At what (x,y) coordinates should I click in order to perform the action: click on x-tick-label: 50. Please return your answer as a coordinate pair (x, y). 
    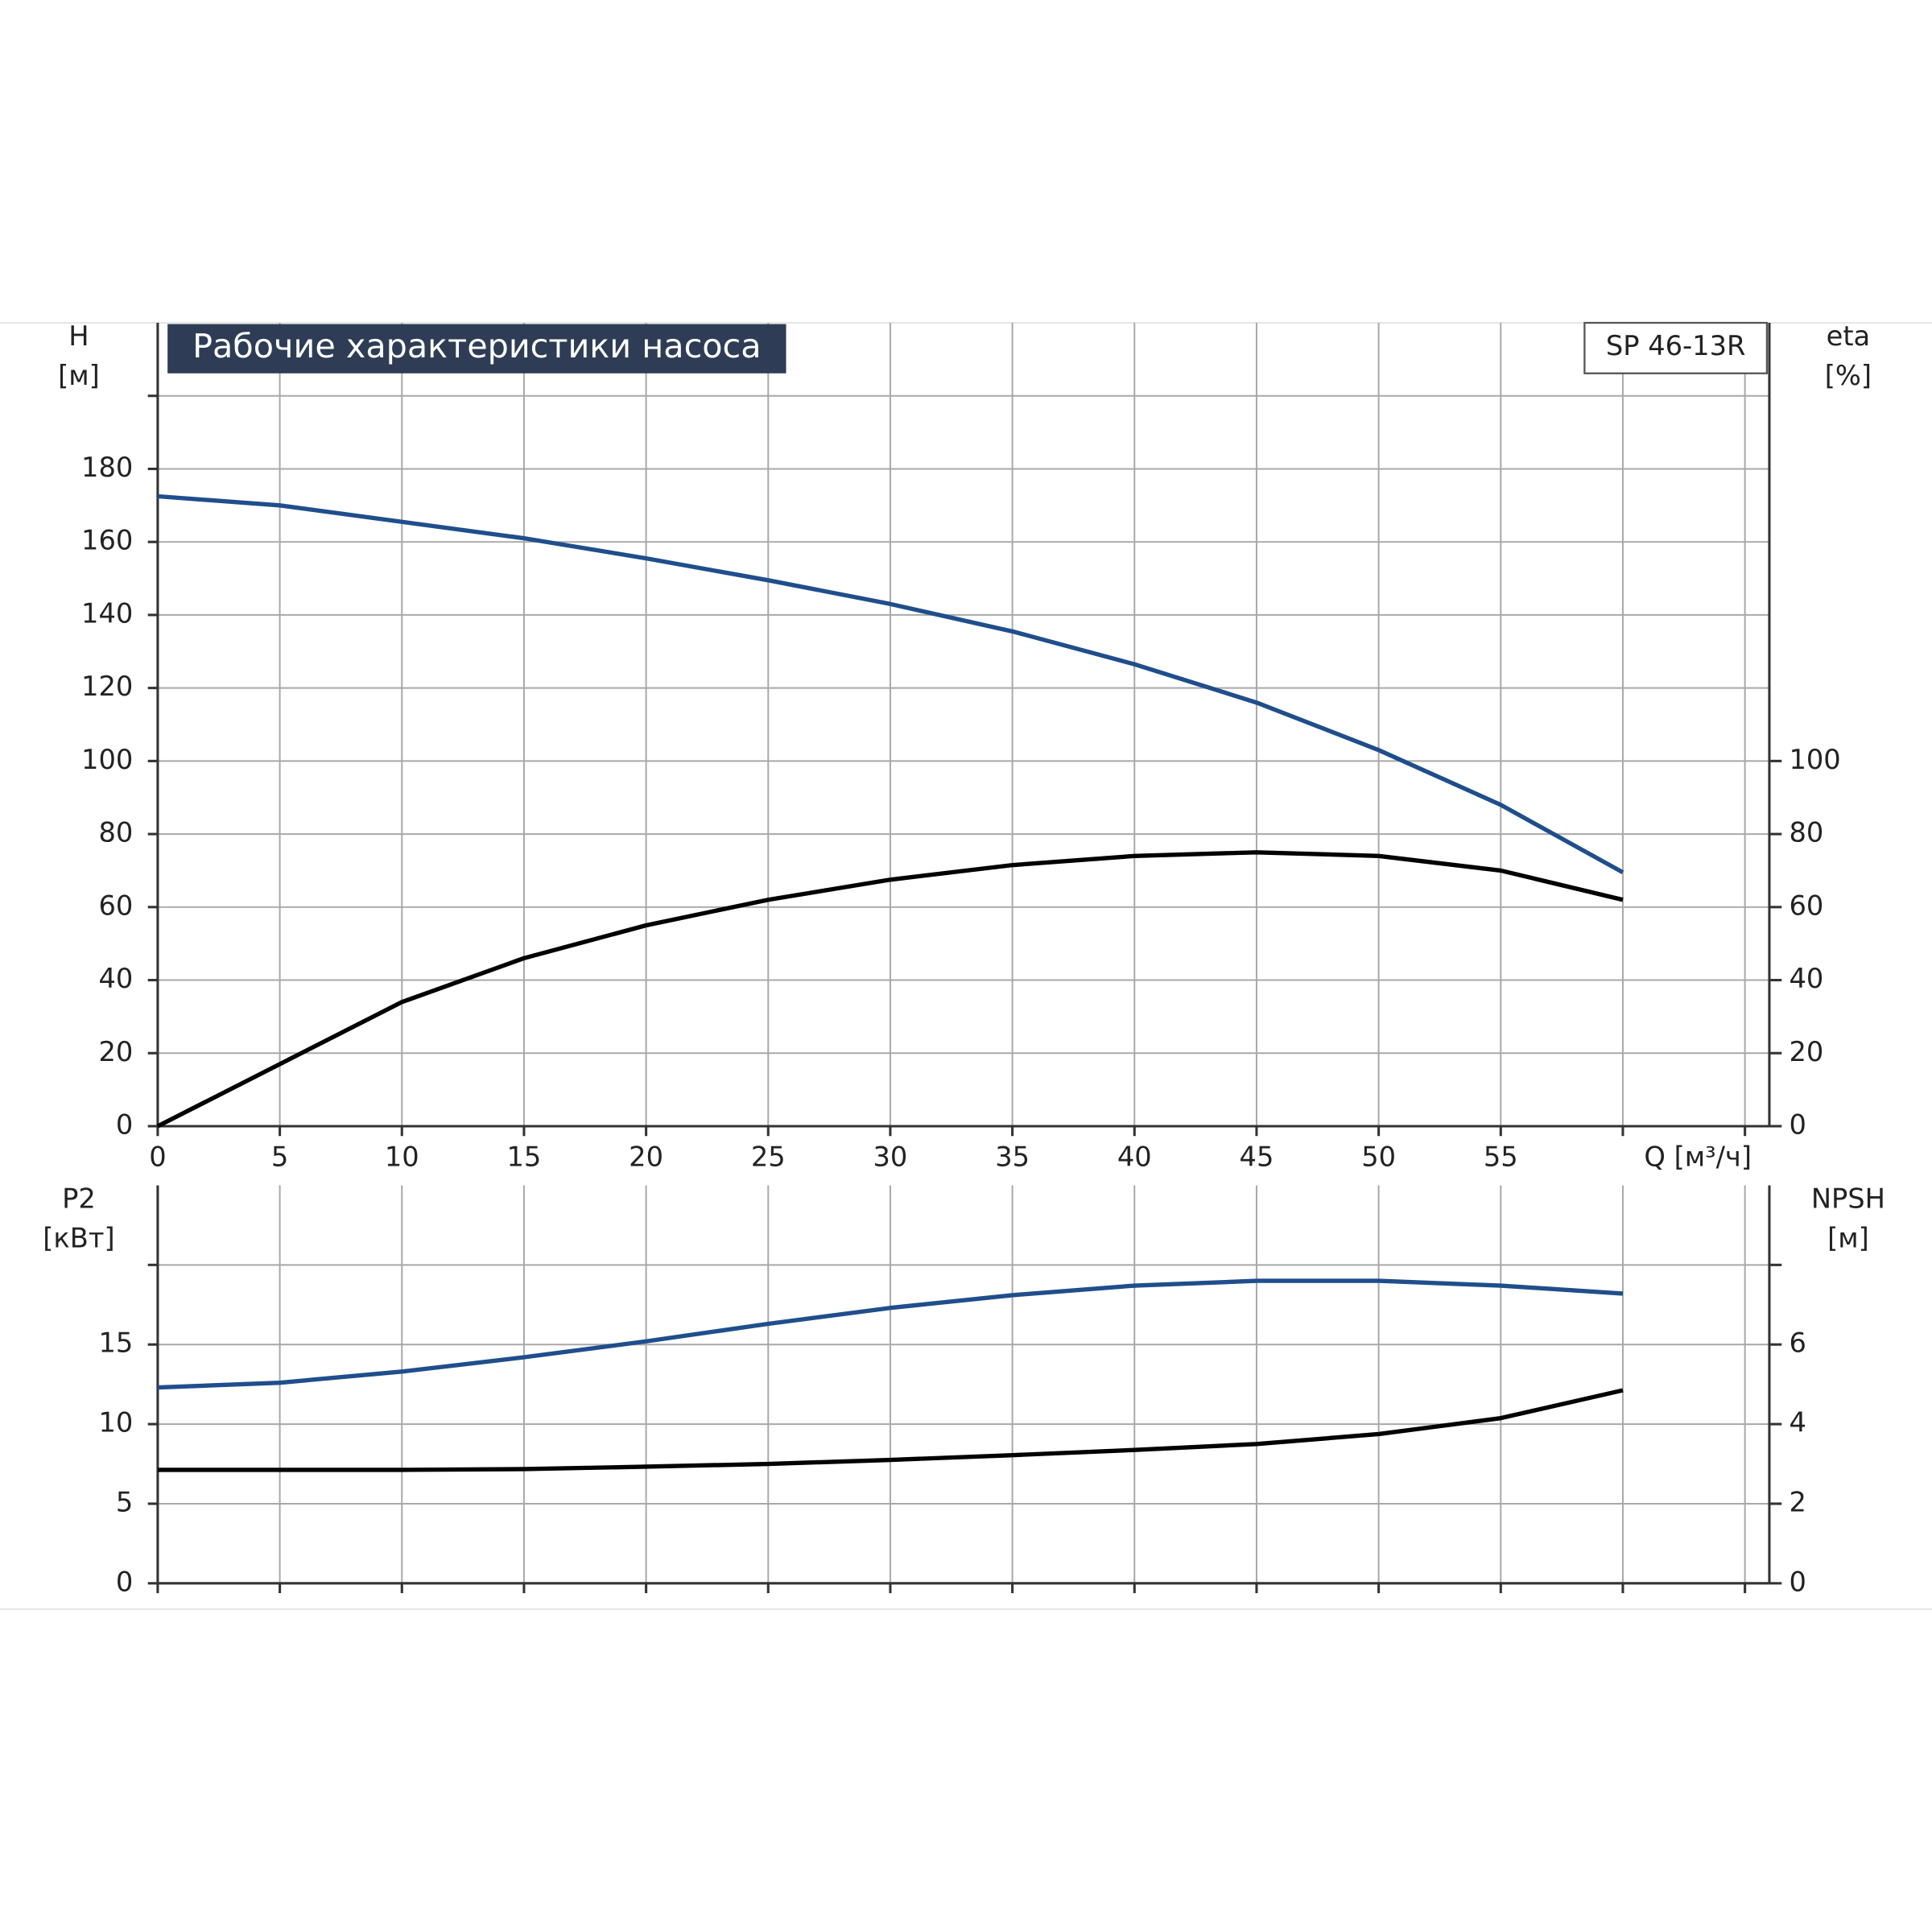
    Looking at the image, I should click on (1378, 1156).